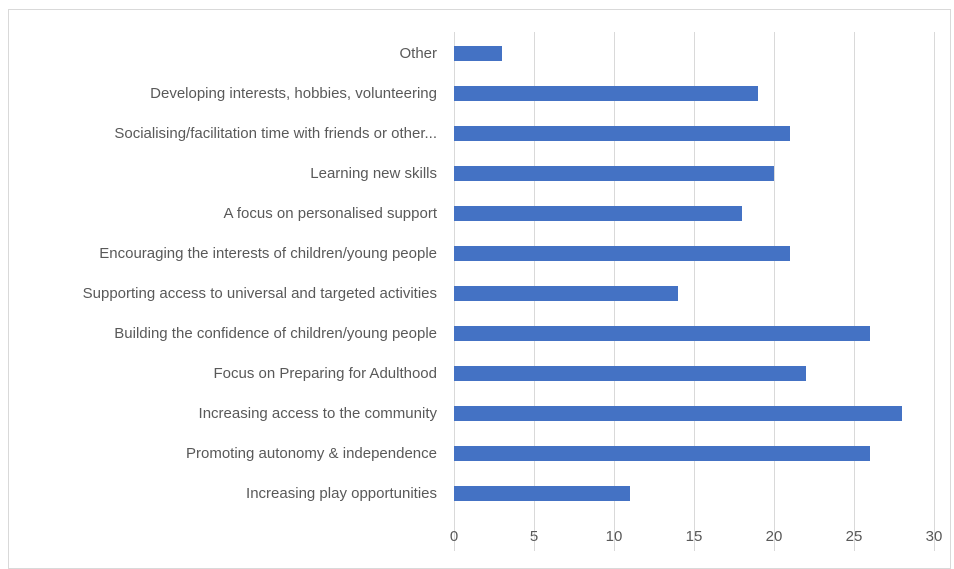 The height and width of the screenshot is (569, 954). I want to click on x-tick-label: 25, so click(854, 536).